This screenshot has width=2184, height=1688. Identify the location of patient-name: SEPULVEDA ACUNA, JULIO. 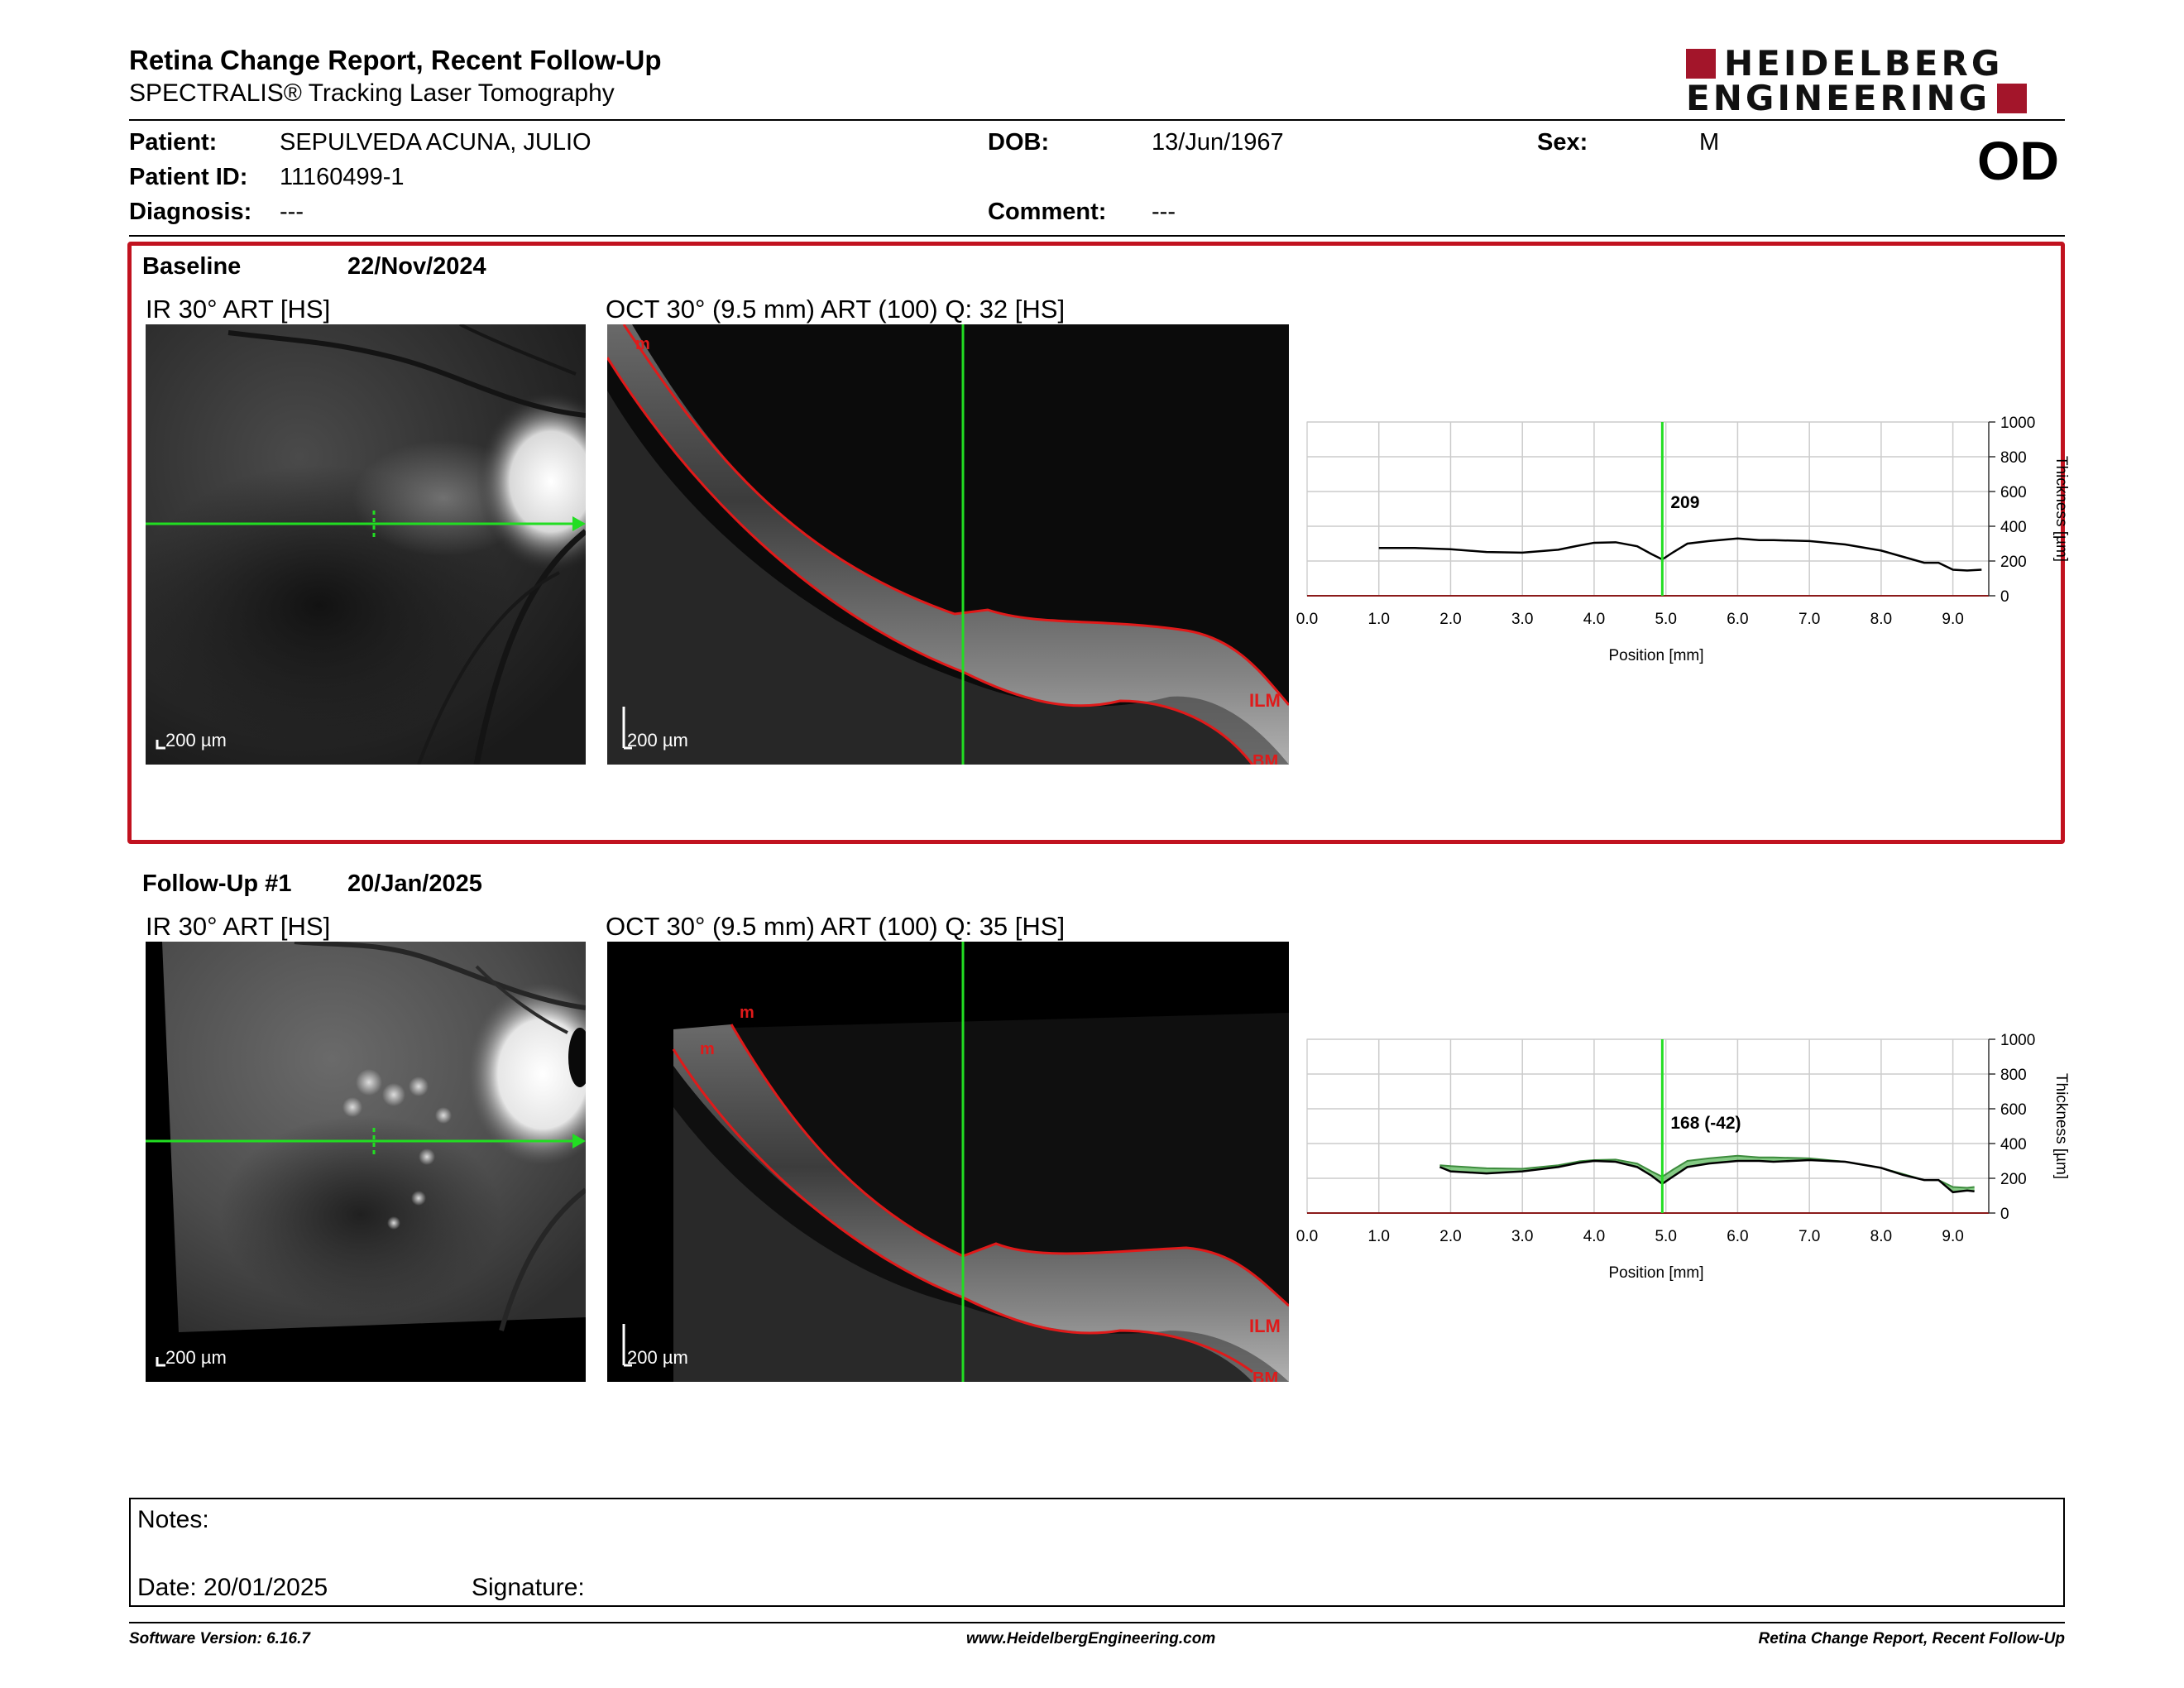
(436, 142).